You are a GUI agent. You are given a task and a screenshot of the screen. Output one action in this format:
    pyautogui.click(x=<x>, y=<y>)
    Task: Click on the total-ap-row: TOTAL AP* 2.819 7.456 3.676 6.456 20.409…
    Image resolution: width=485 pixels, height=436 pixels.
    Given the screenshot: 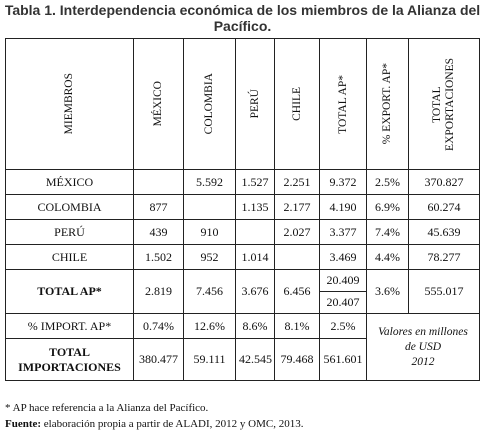 What is the action you would take?
    pyautogui.click(x=242, y=291)
    